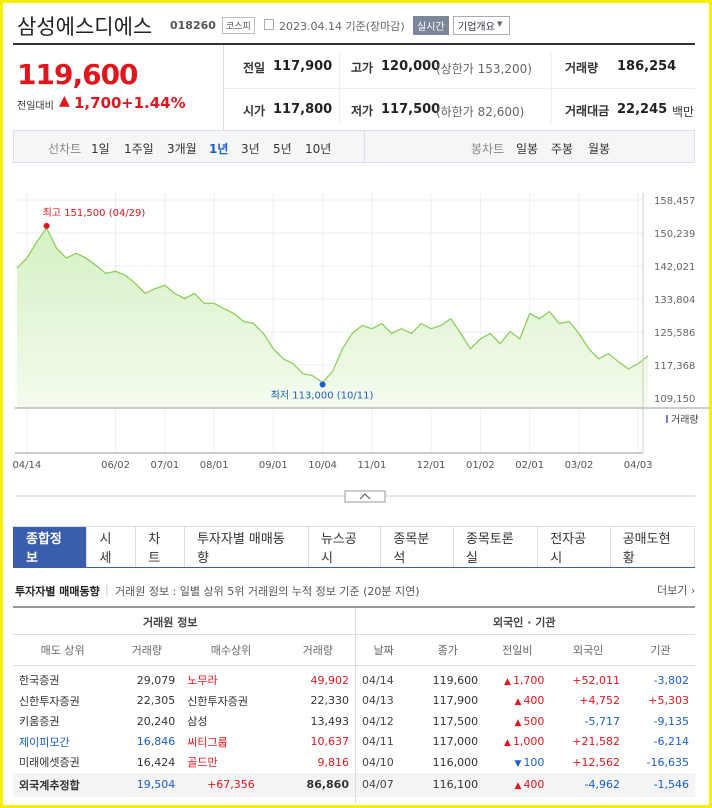  I want to click on x-tick-label: 11/01, so click(372, 465).